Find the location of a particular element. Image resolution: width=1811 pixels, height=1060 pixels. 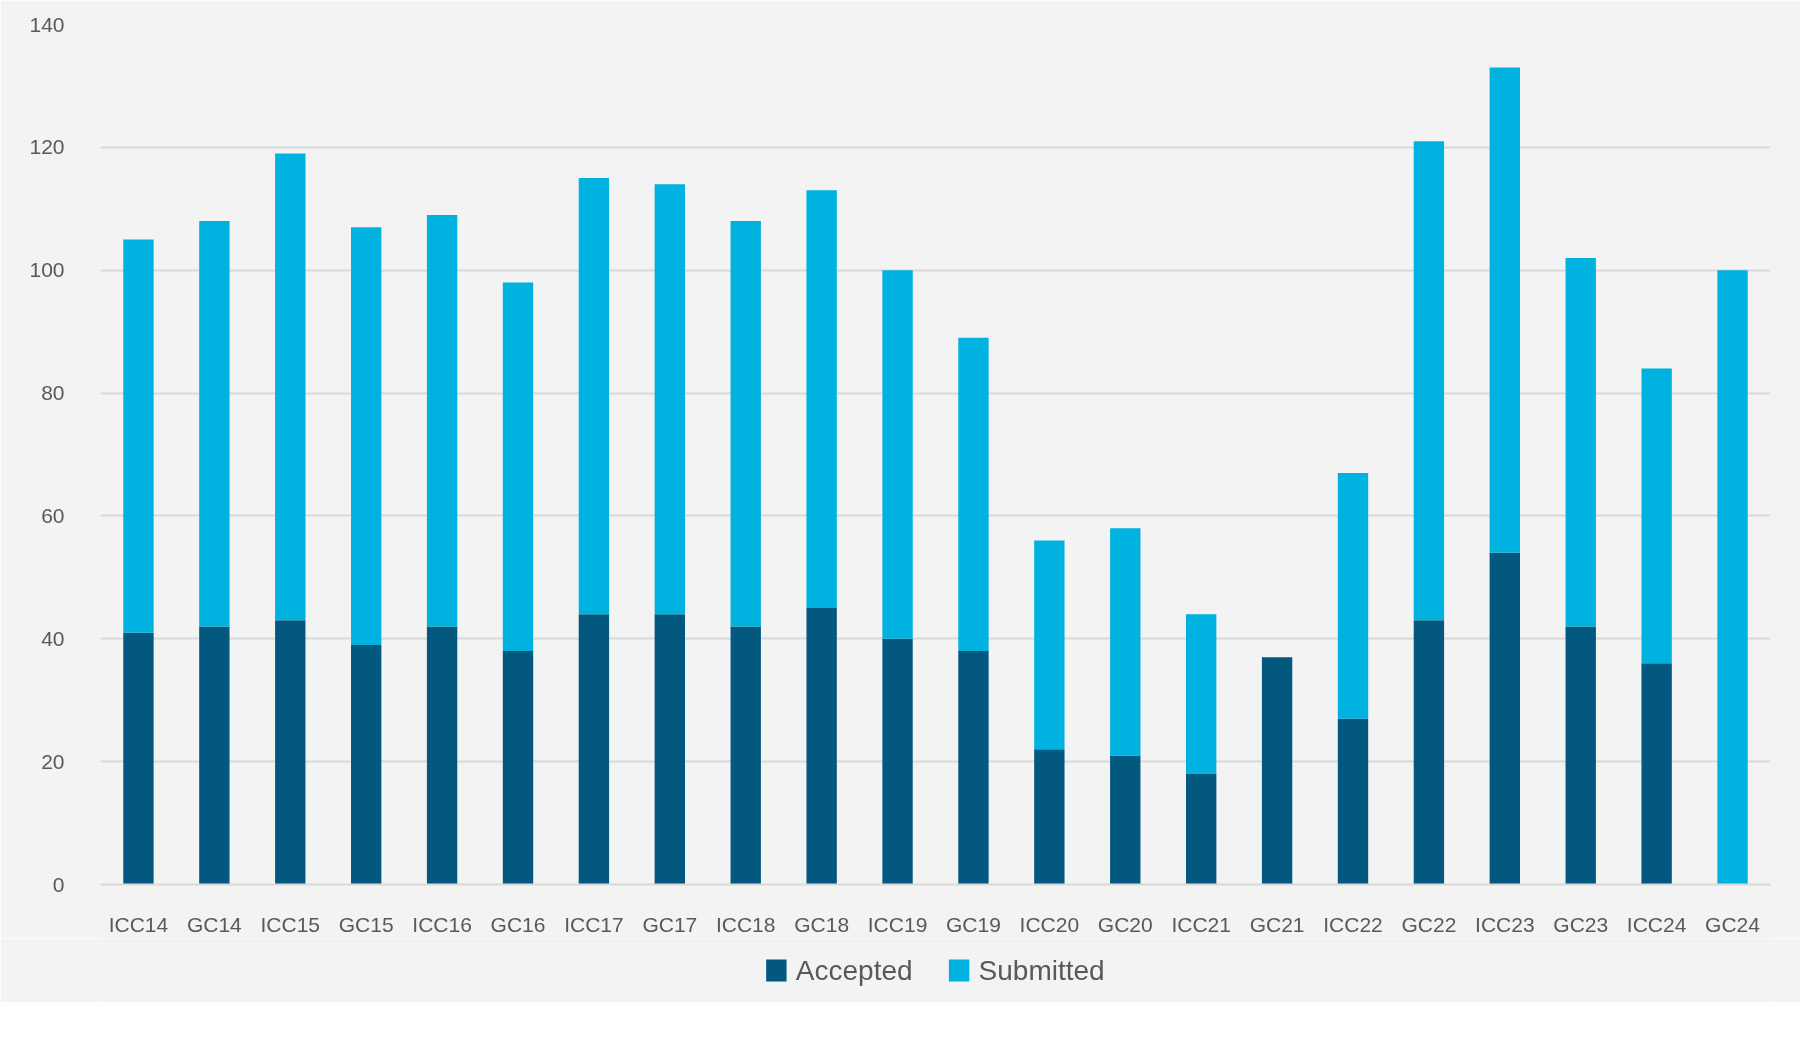

legend-label: Accepted is located at coordinates (854, 970).